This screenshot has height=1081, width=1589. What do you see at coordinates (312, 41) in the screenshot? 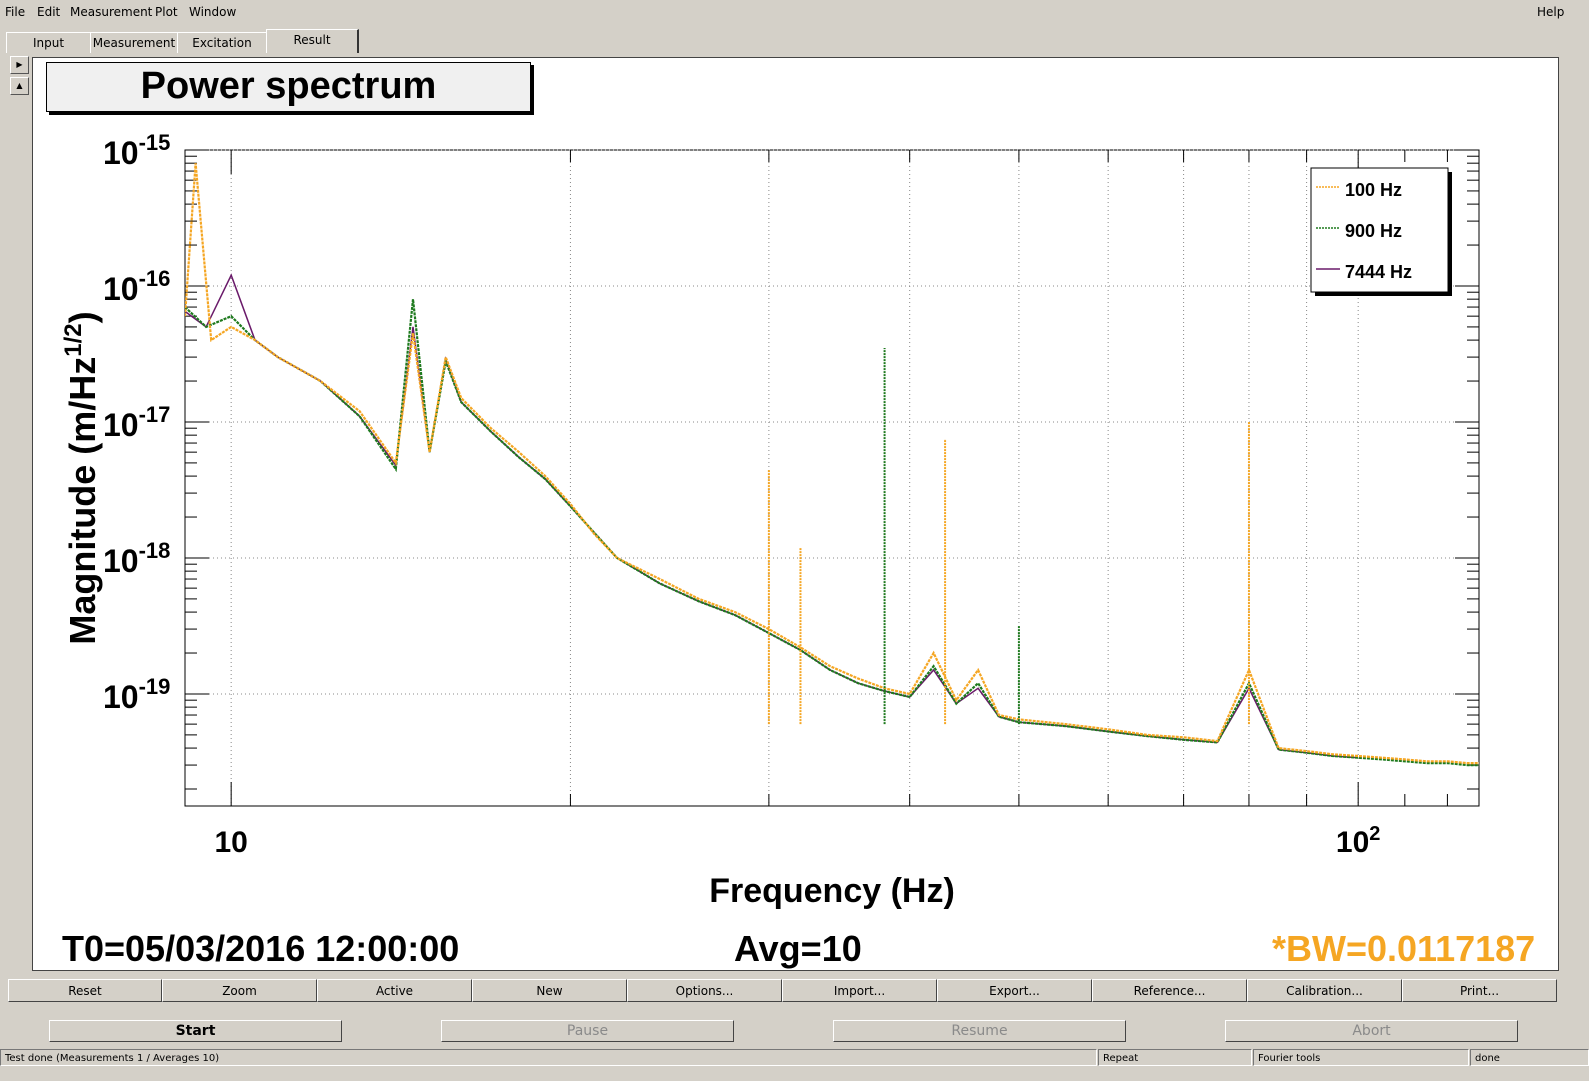
I see `tab-result: Result` at bounding box center [312, 41].